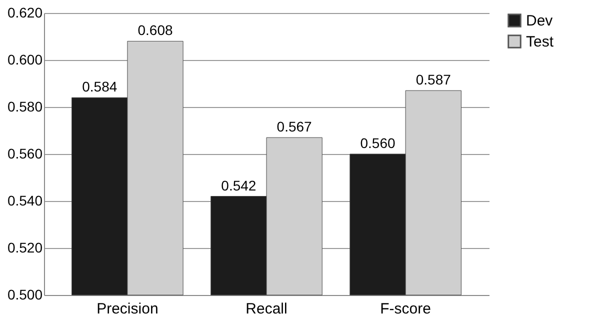 The image size is (605, 335). What do you see at coordinates (25, 106) in the screenshot?
I see `y-tick-label: 0.580` at bounding box center [25, 106].